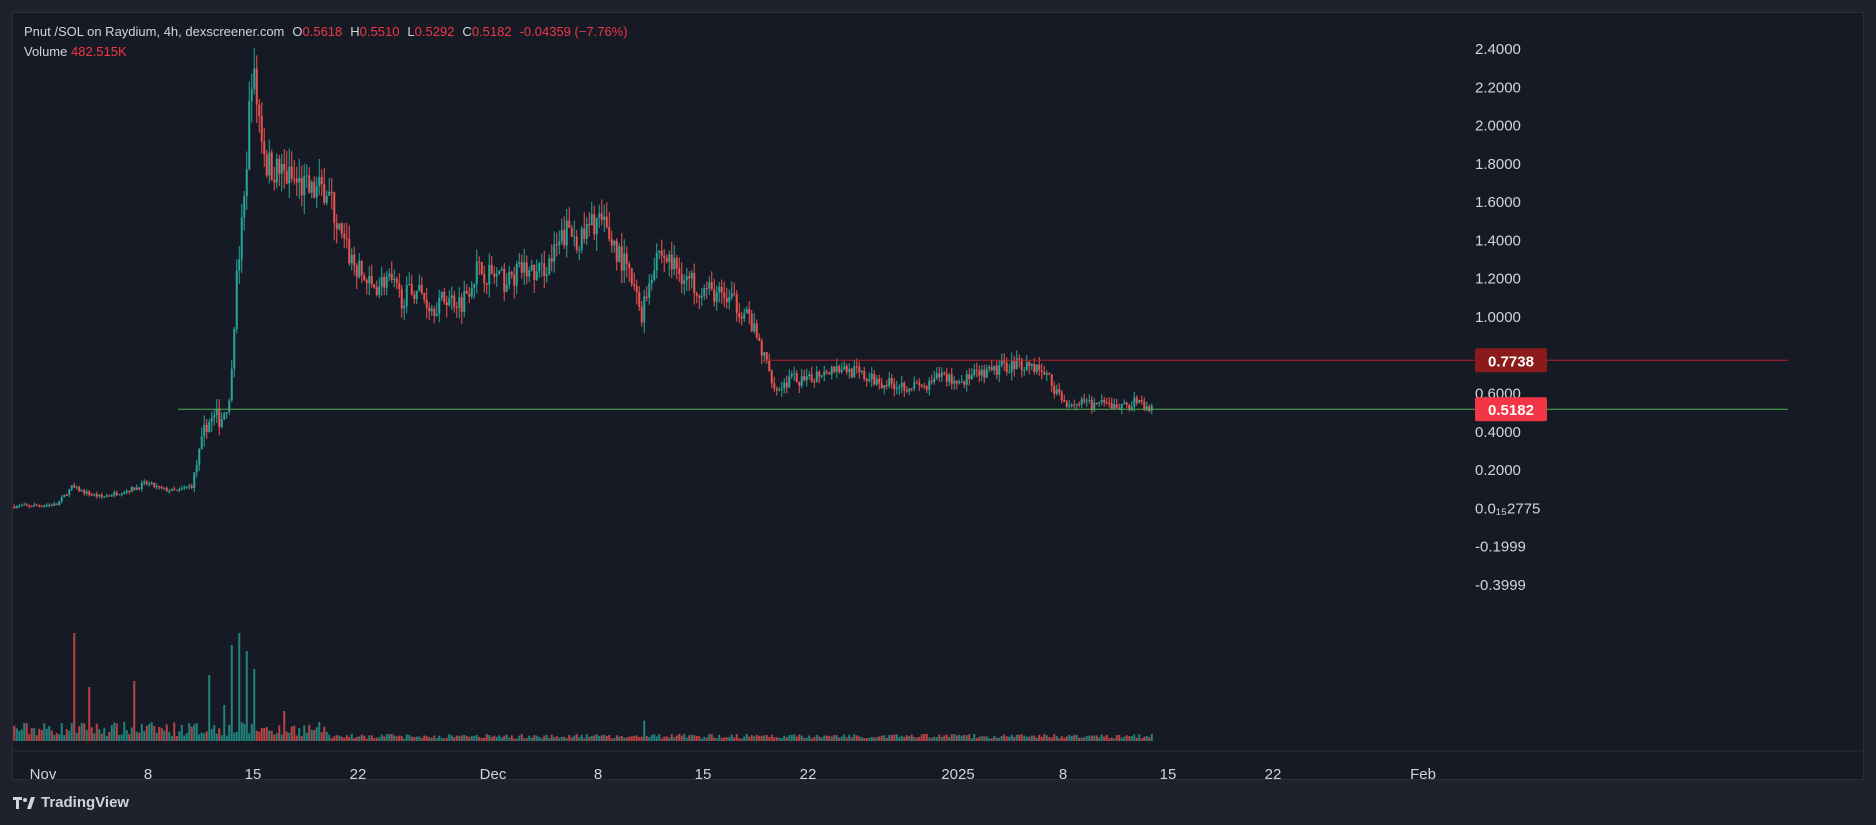 This screenshot has width=1876, height=825. Describe the element at coordinates (71, 802) in the screenshot. I see `tradingview-brand: TradingView` at that location.